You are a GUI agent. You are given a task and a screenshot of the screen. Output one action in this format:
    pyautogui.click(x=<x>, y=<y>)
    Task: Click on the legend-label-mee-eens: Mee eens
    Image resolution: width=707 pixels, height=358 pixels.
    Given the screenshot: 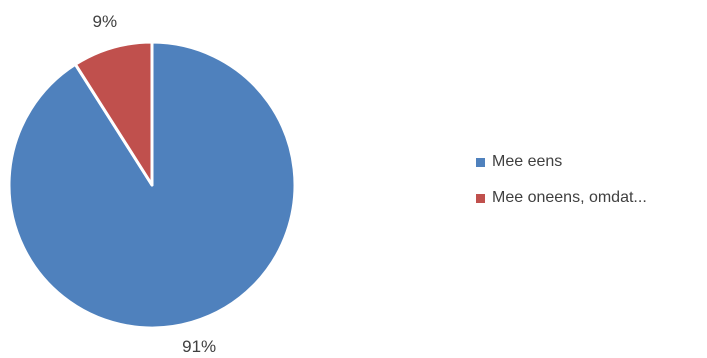 What is the action you would take?
    pyautogui.click(x=527, y=161)
    